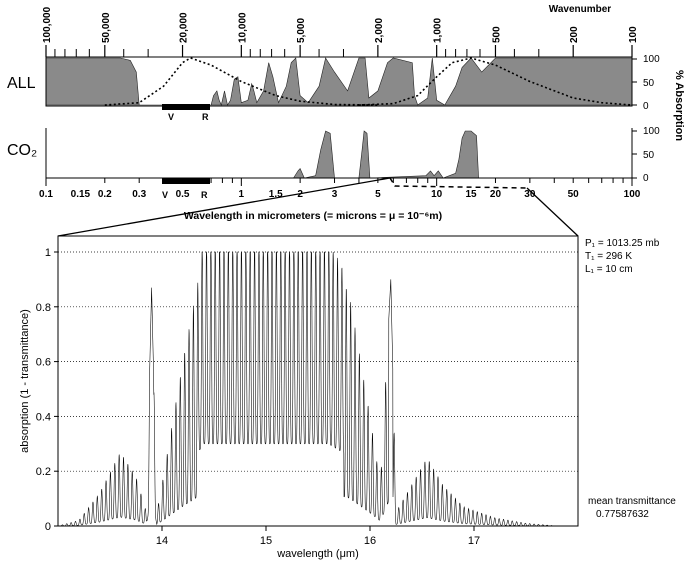 This screenshot has height=563, width=685. What do you see at coordinates (318, 536) in the screenshot?
I see `detail-x-ticks: 14 15 16 17` at bounding box center [318, 536].